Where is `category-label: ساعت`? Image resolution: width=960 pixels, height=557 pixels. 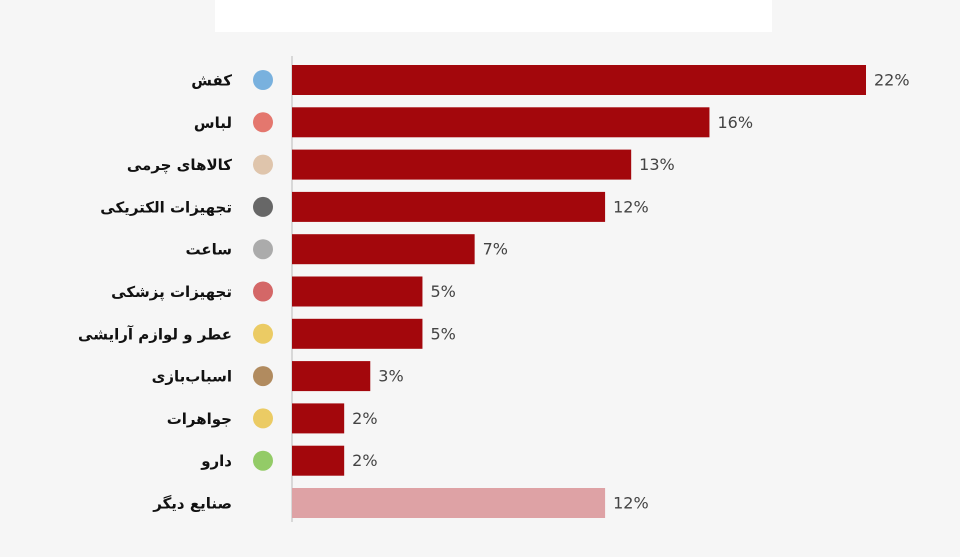
category-label: ساعت is located at coordinates (208, 250).